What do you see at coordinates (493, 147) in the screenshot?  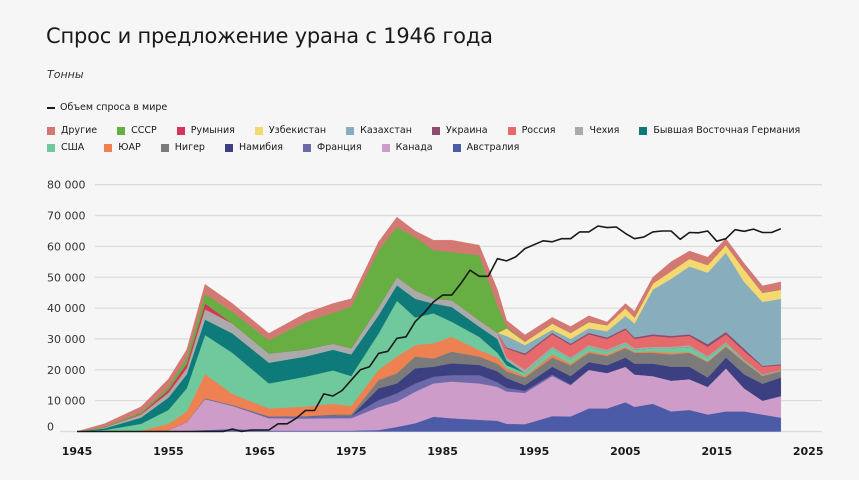 I see `legend-label: Австралия` at bounding box center [493, 147].